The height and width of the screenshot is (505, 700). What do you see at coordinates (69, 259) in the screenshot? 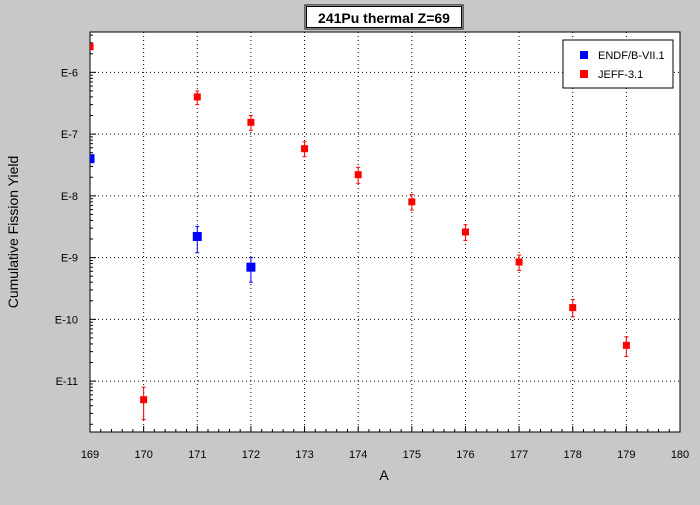
I see `y-tick-label: E-9` at bounding box center [69, 259].